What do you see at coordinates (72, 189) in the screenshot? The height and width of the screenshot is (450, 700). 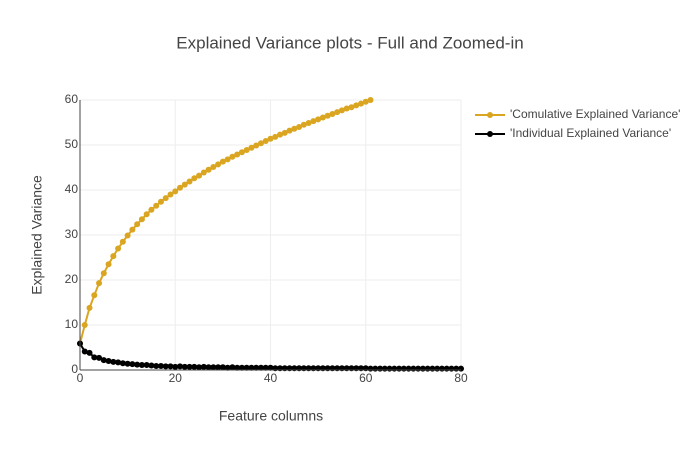 I see `y-tick-label: 40` at bounding box center [72, 189].